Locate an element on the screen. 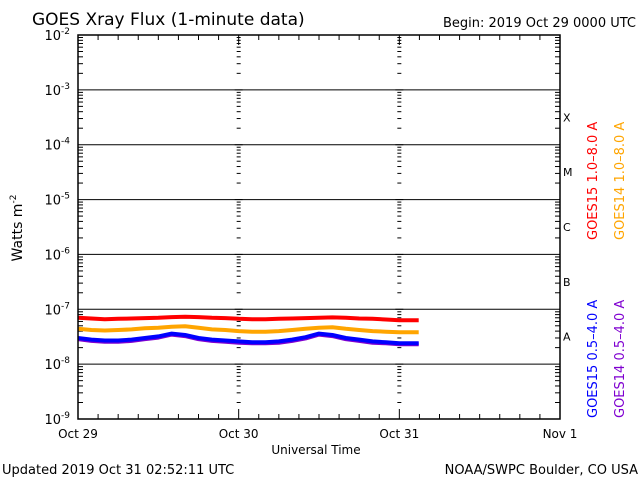  legend-item: GOES14 1.0–8.0 A is located at coordinates (620, 181).